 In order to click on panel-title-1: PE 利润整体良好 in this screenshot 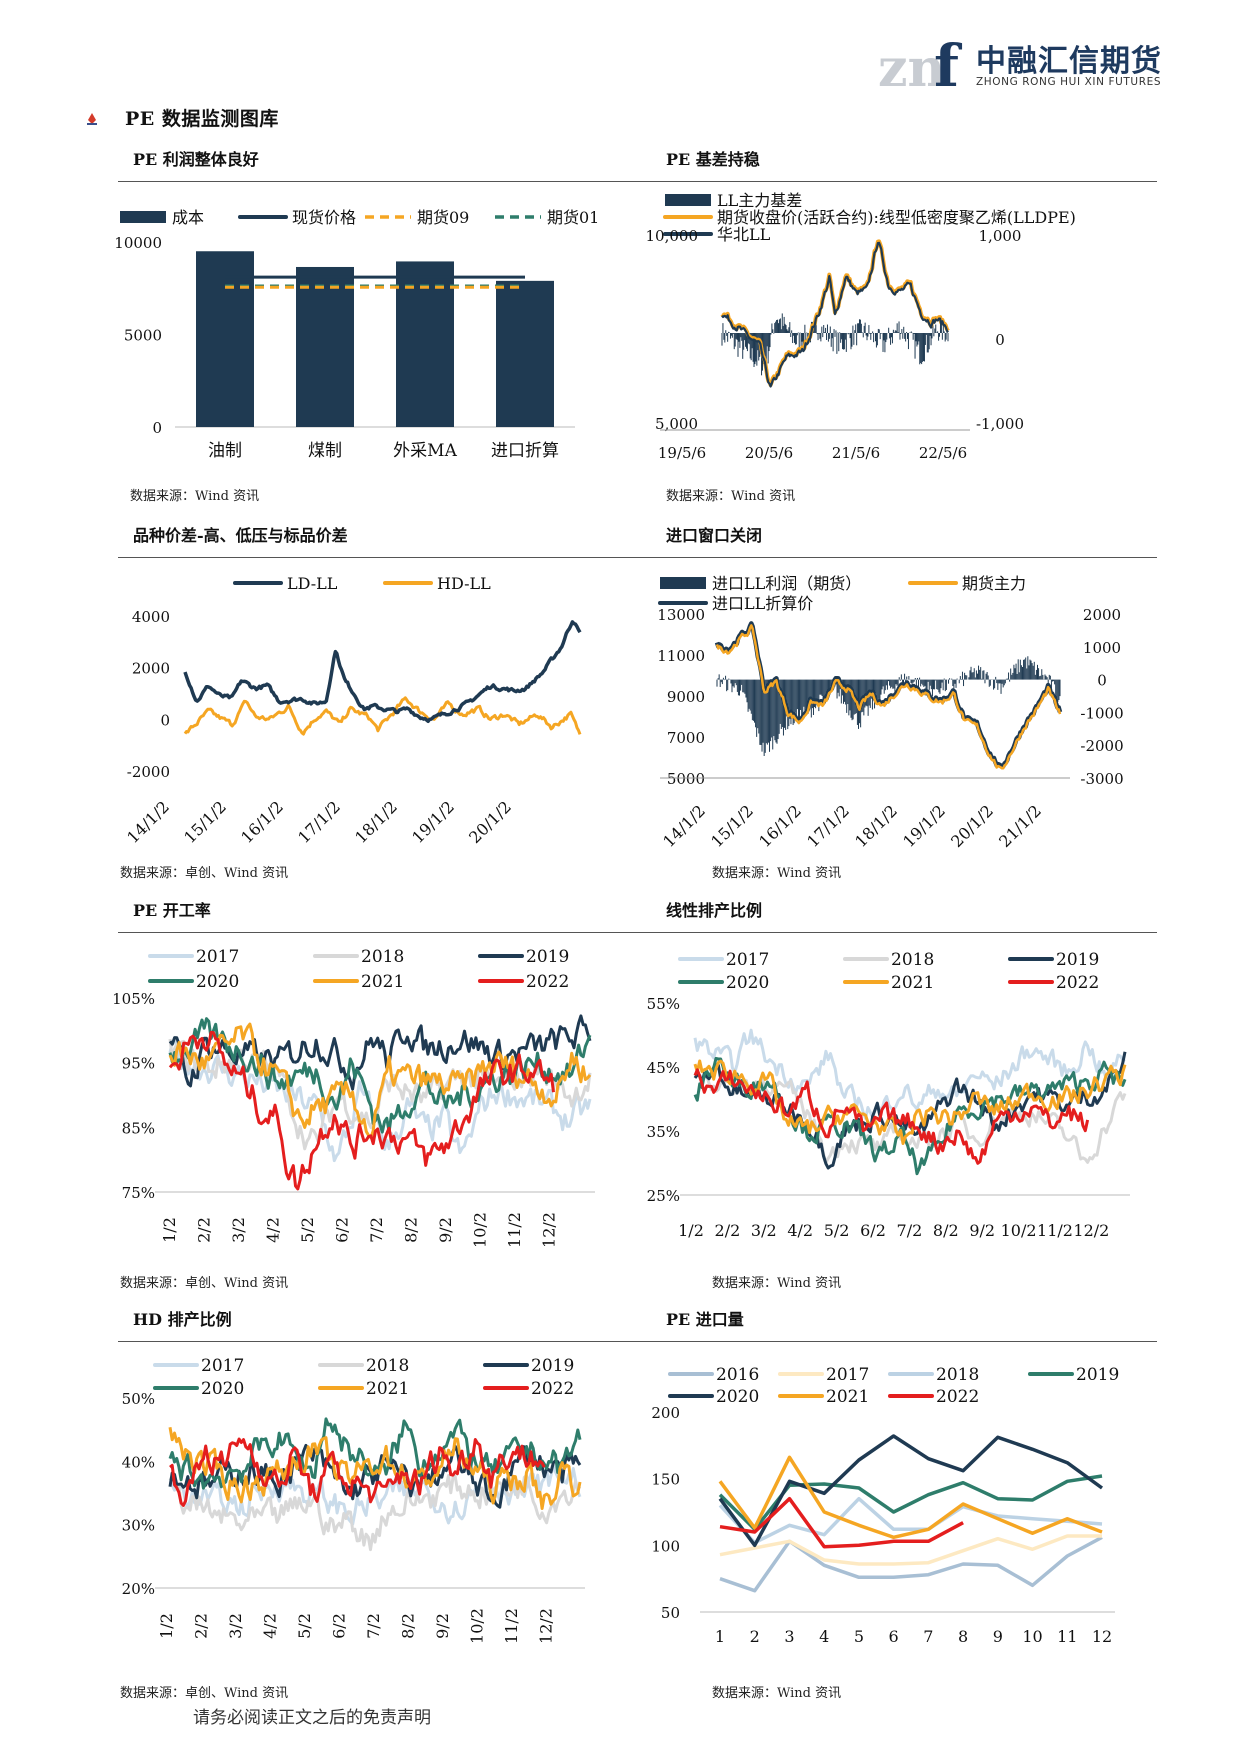, I will do `click(196, 159)`.